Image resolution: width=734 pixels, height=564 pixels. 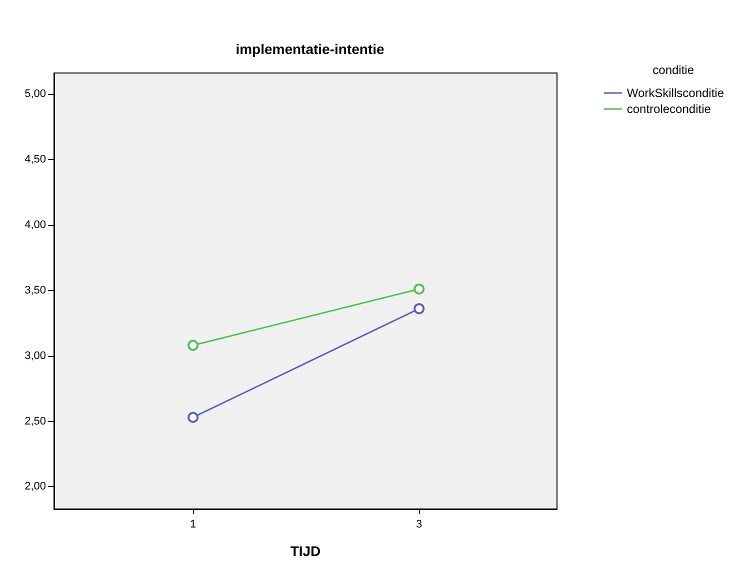 What do you see at coordinates (193, 524) in the screenshot?
I see `x-tick-label: 1` at bounding box center [193, 524].